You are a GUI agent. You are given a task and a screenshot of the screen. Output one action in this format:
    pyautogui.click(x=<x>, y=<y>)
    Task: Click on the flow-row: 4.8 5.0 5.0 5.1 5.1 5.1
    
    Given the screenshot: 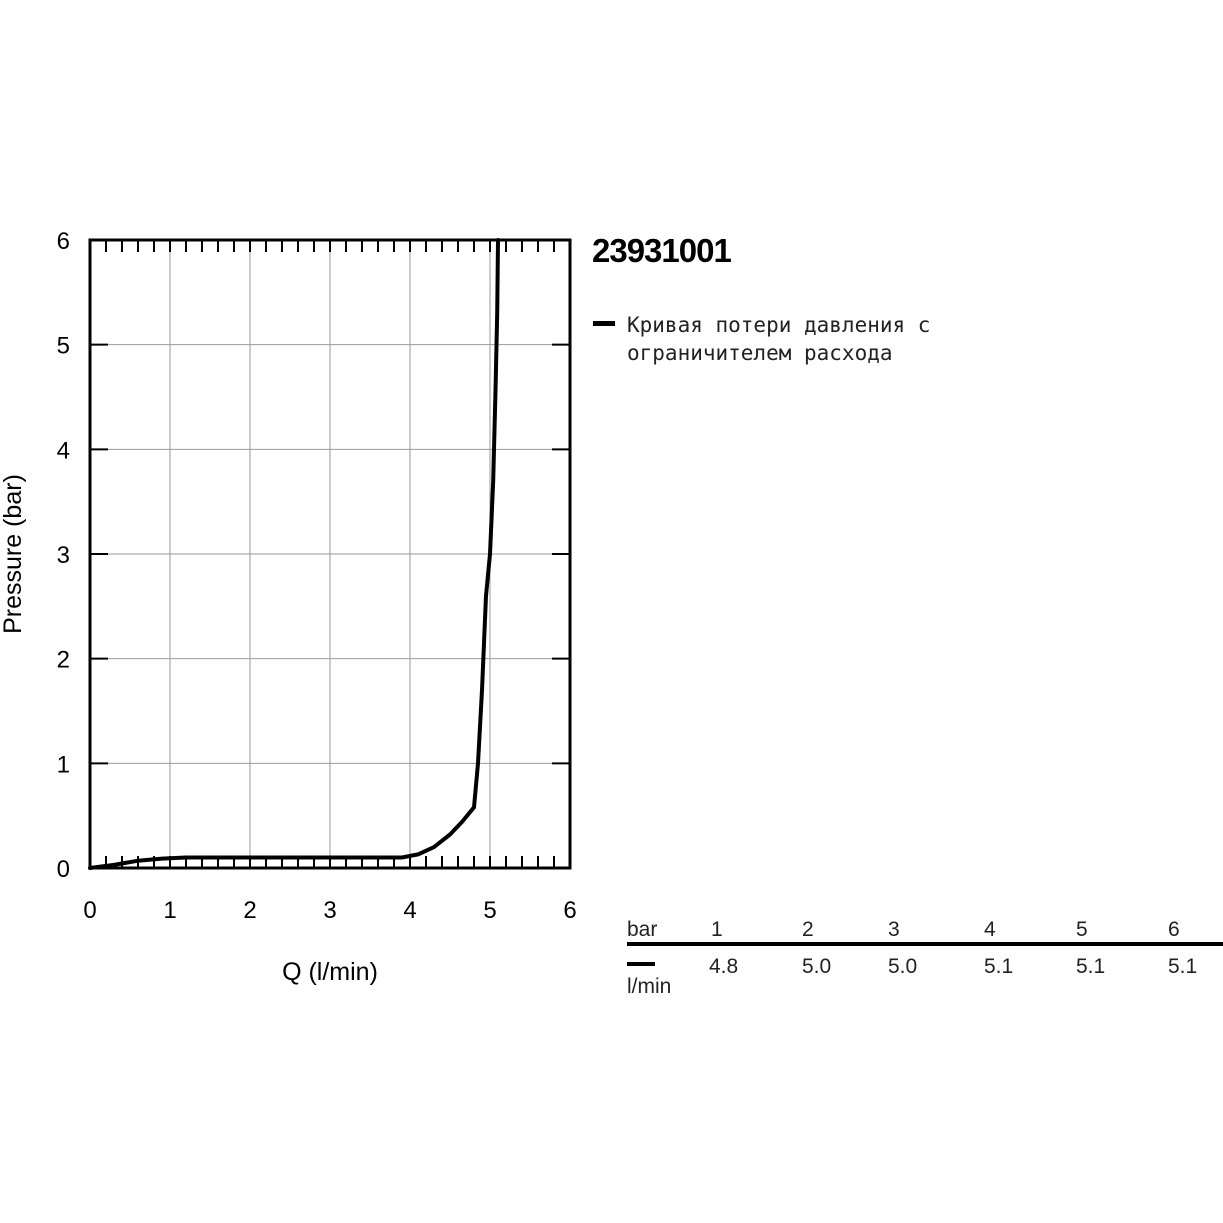 What is the action you would take?
    pyautogui.click(x=925, y=969)
    